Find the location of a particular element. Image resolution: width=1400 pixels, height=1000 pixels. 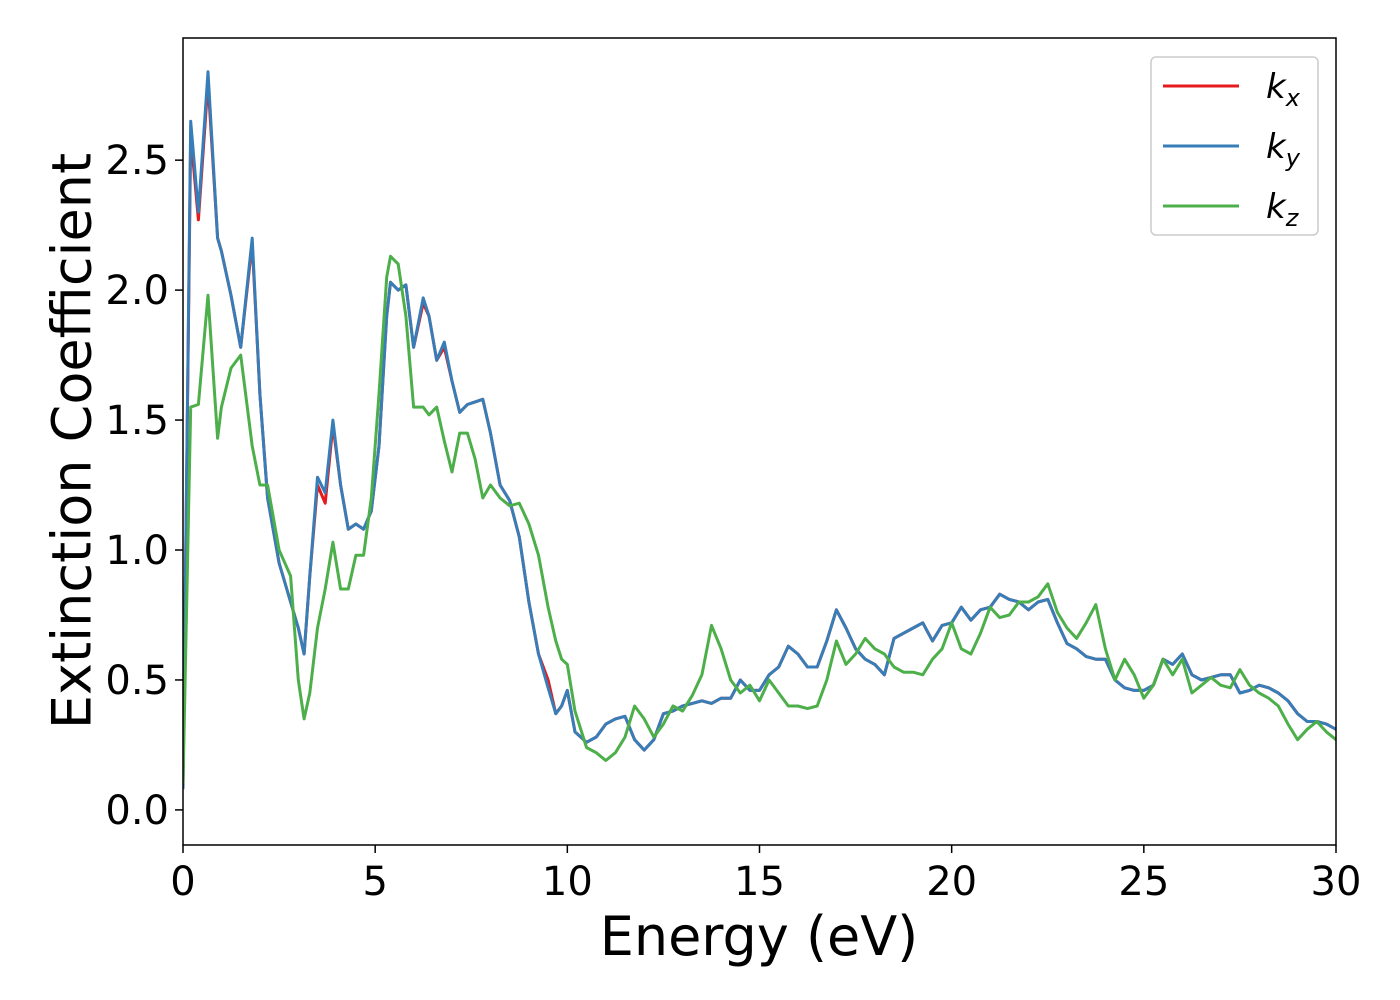

y-tick-label: 1.5 is located at coordinates (137, 421).